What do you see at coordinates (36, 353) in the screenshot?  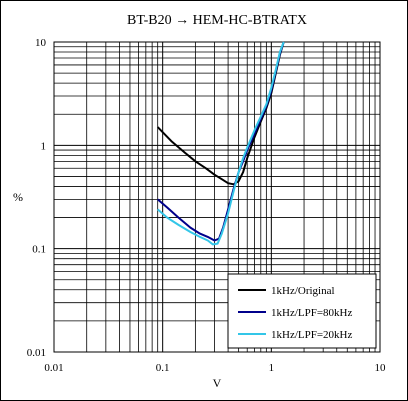 I see `y-tick-label: 0.01` at bounding box center [36, 353].